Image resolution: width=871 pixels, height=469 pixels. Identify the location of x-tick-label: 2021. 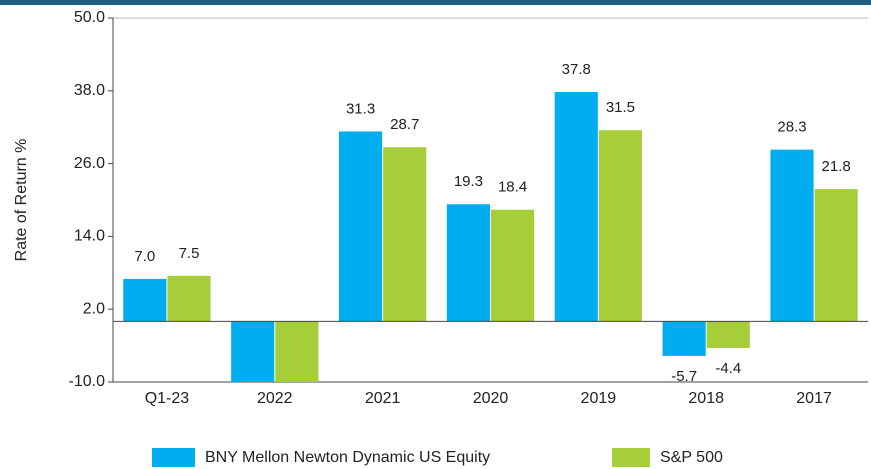
(383, 398).